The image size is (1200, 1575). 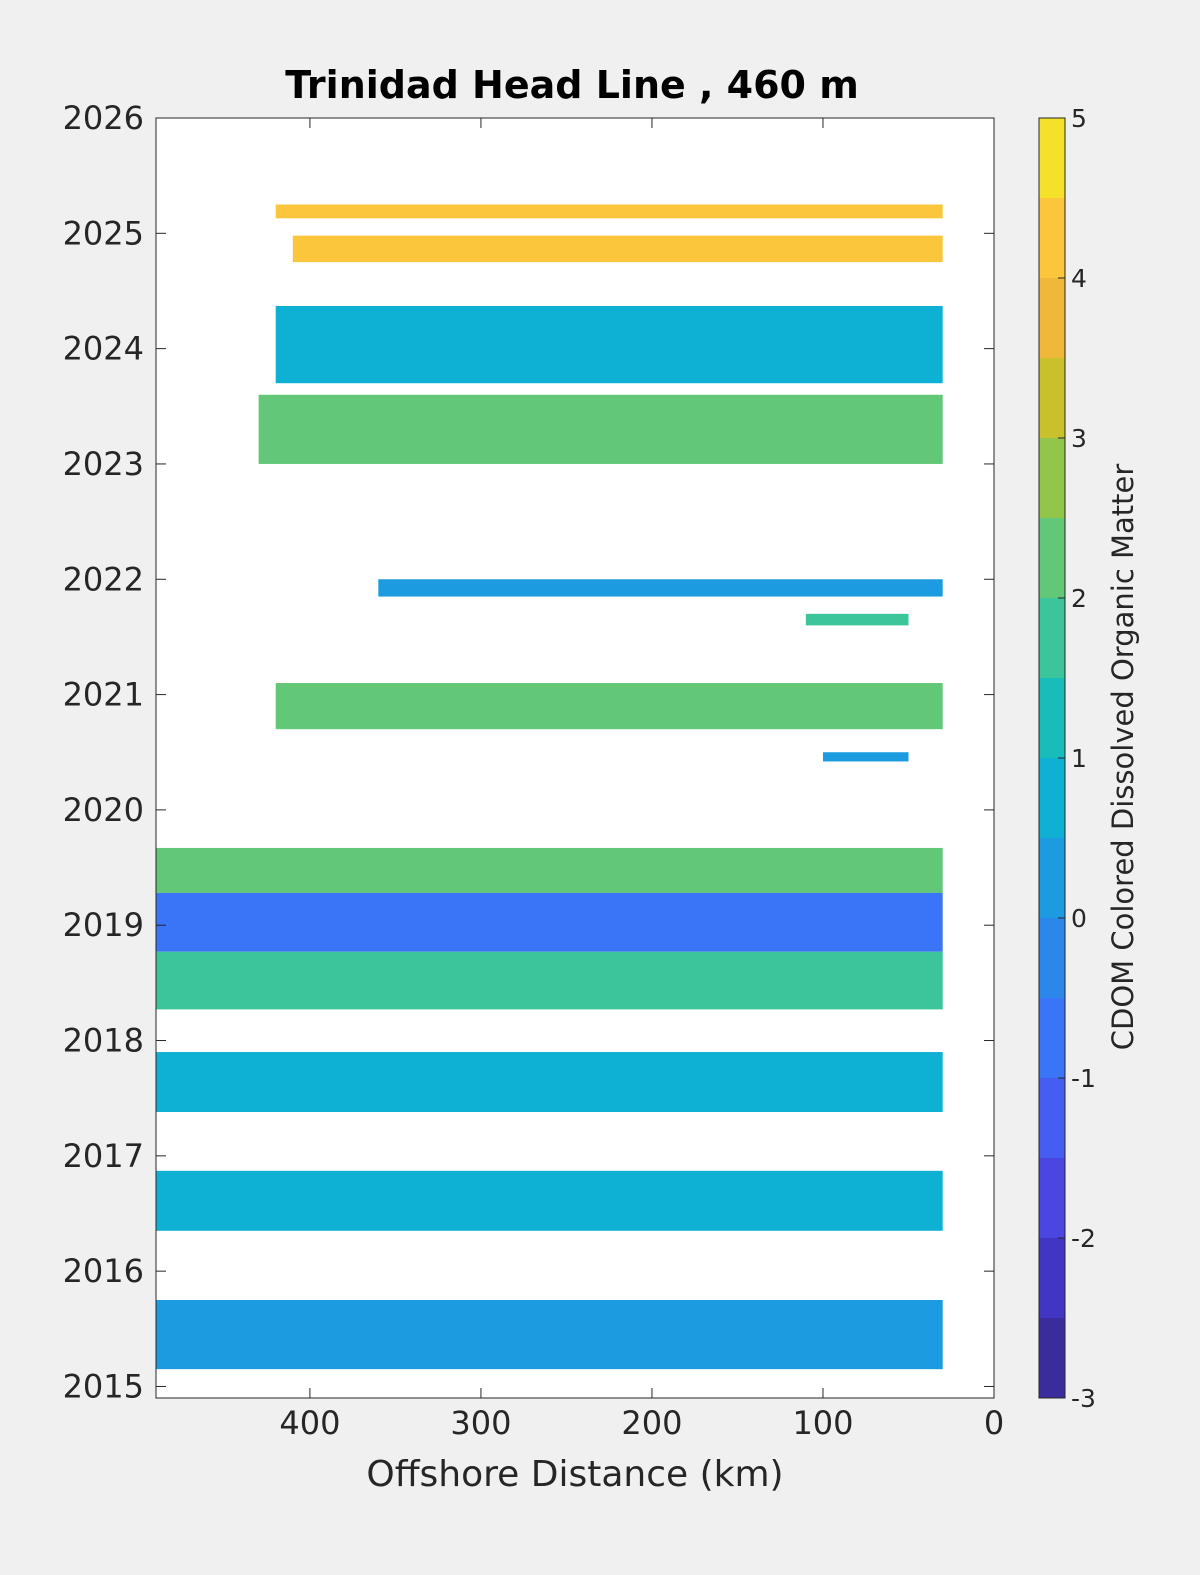 What do you see at coordinates (574, 1474) in the screenshot?
I see `x-axis-label: Offshore Distance (km)` at bounding box center [574, 1474].